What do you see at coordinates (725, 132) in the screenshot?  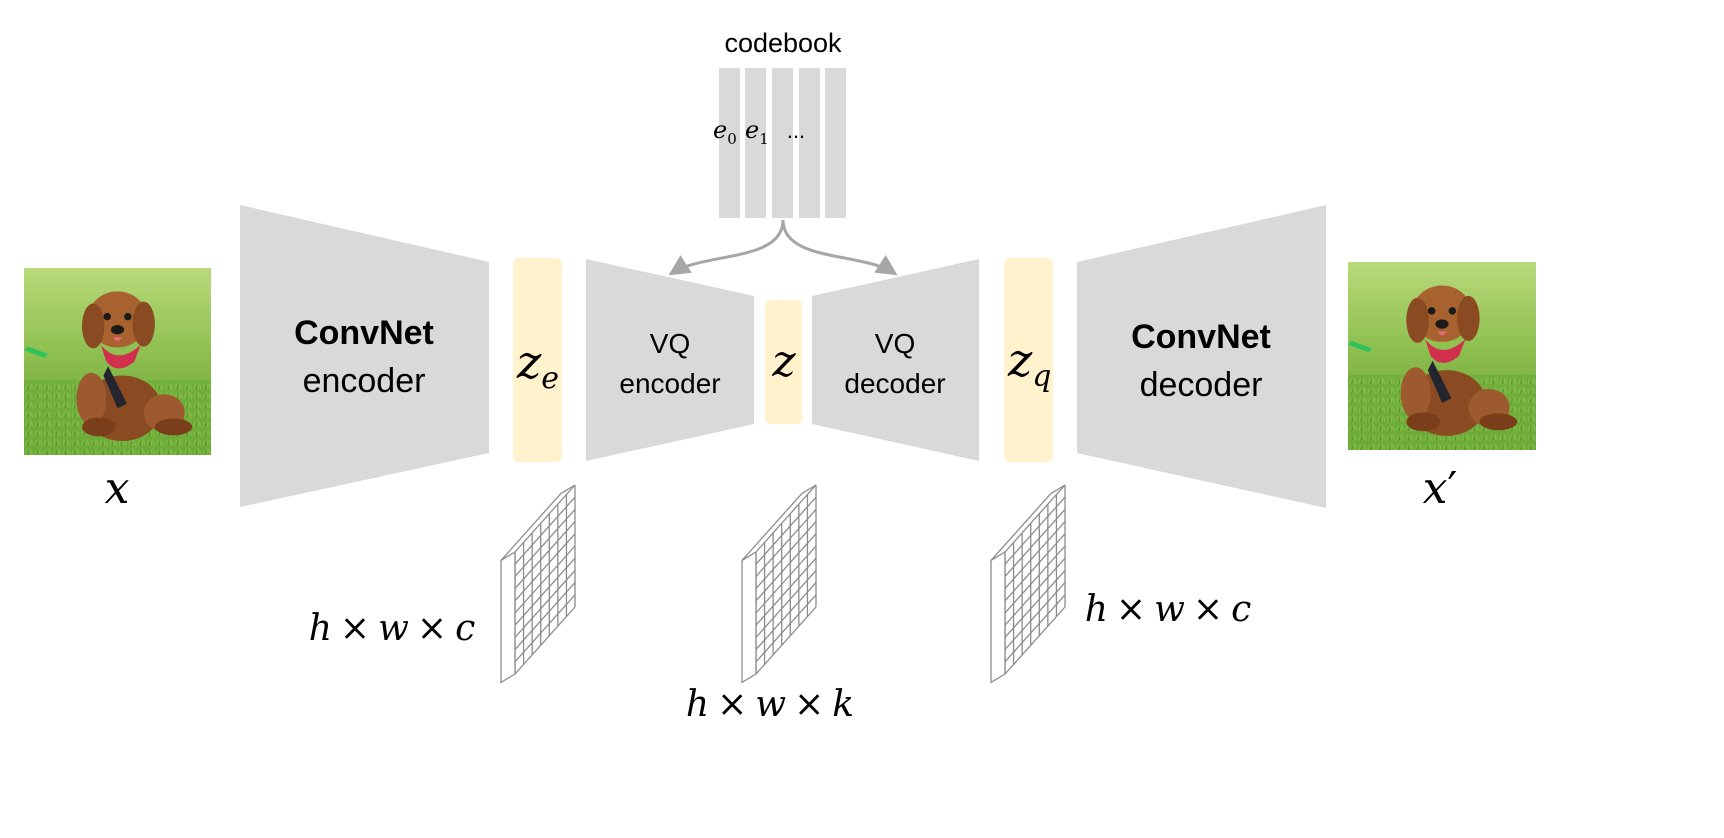 I see `codebook-entry-e0: e0` at bounding box center [725, 132].